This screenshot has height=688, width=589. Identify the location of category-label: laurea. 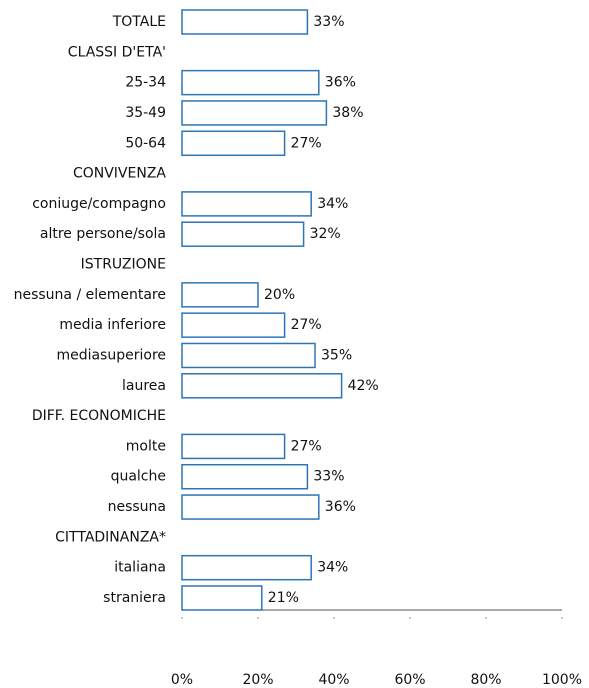
(144, 386).